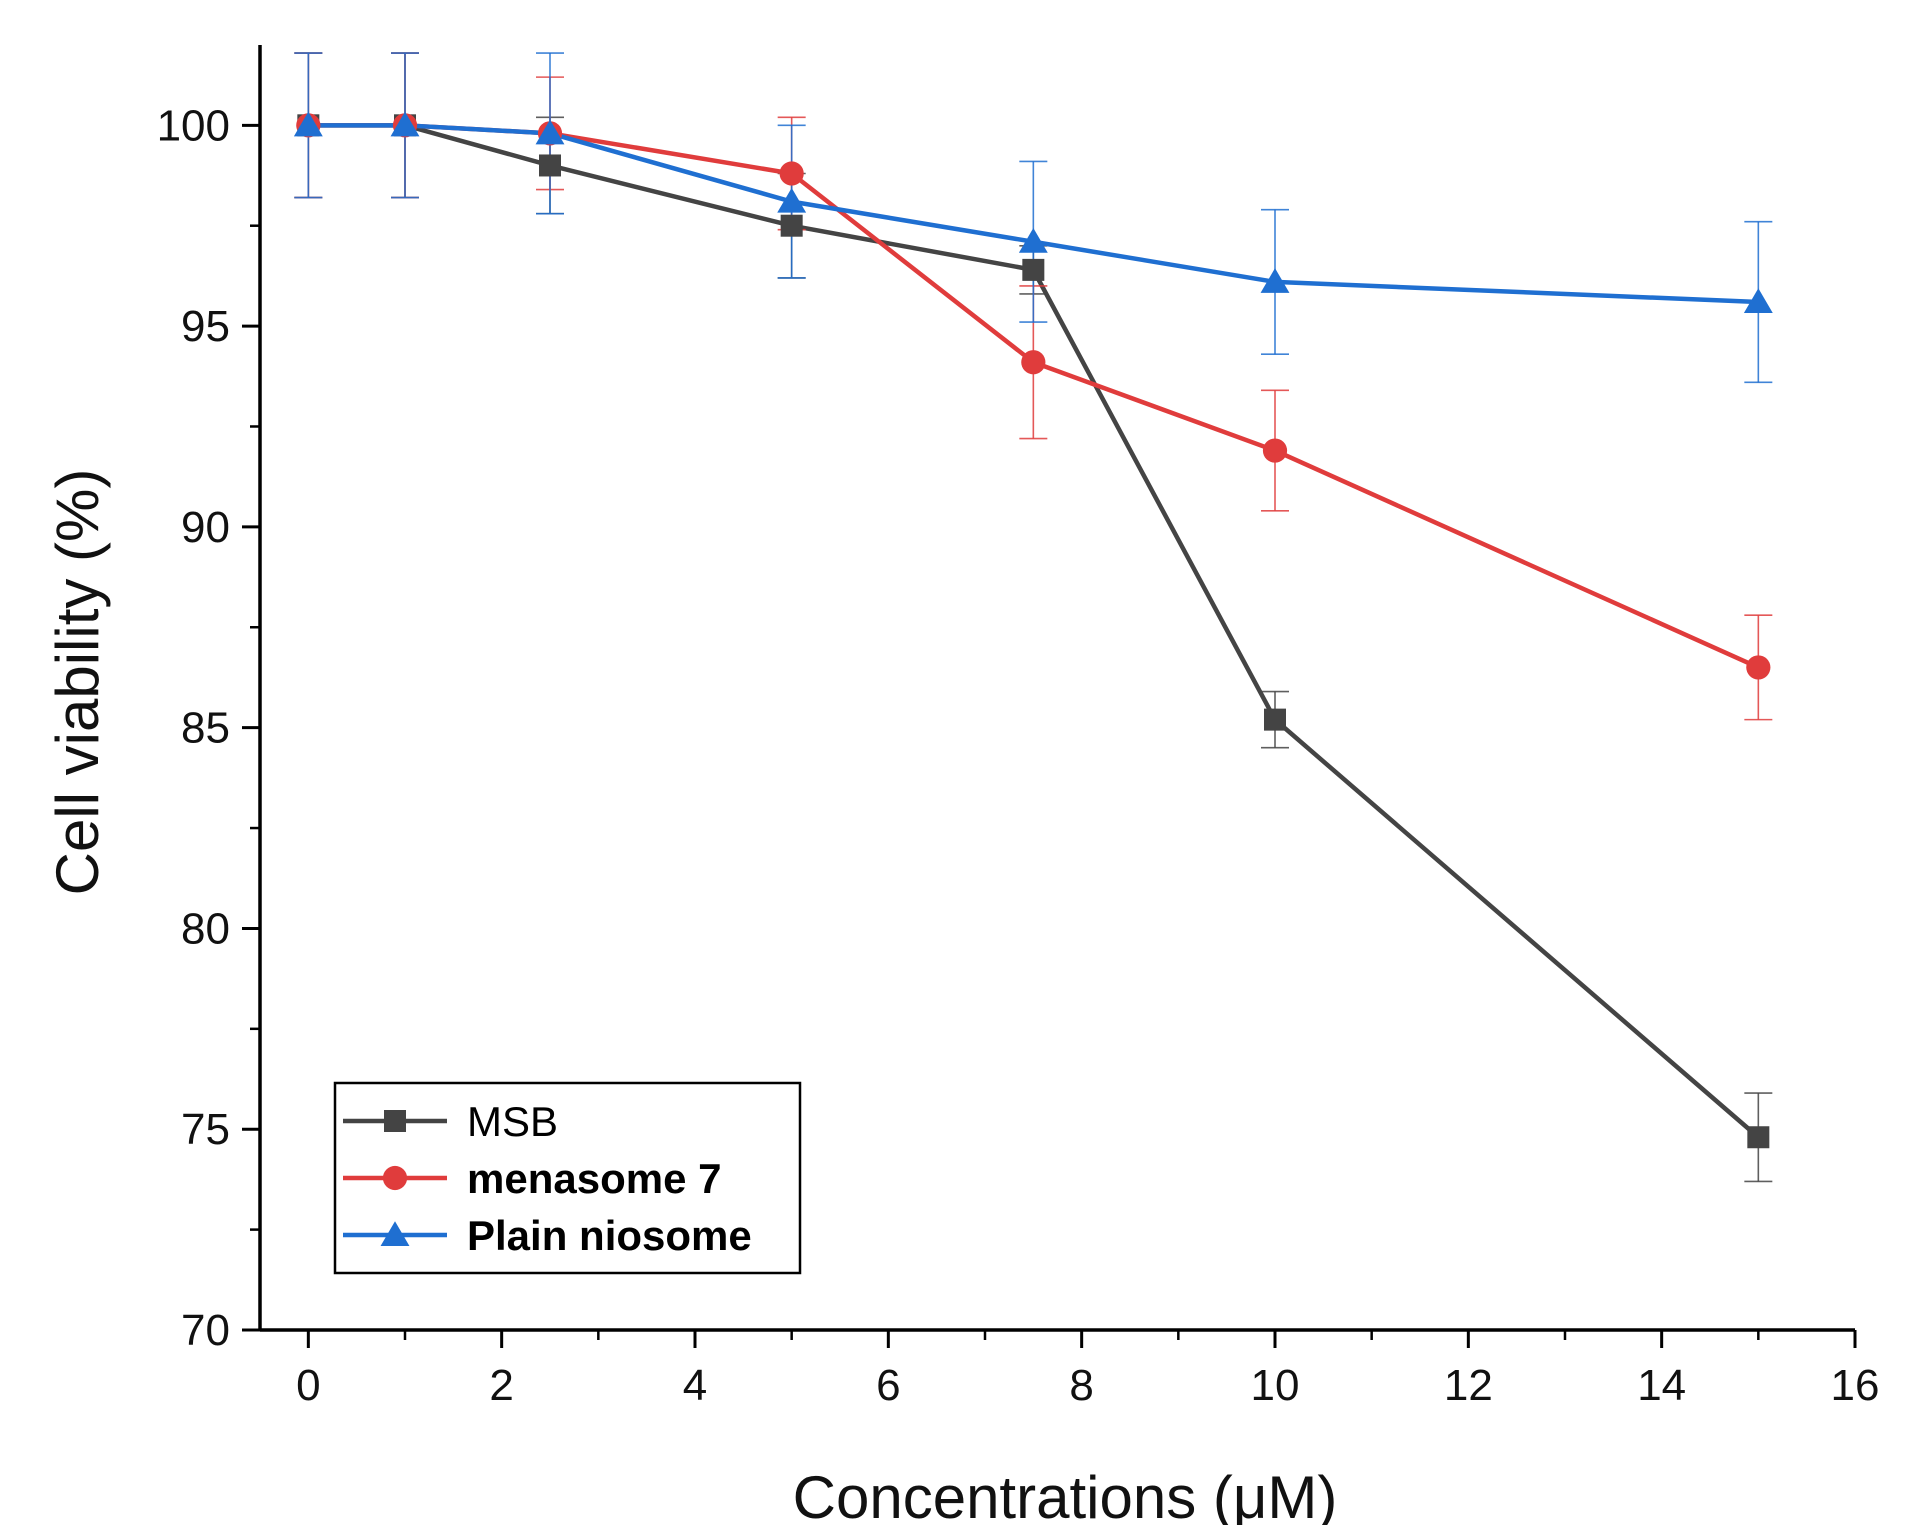  What do you see at coordinates (1033, 212) in the screenshot?
I see `markers-plain-niosome` at bounding box center [1033, 212].